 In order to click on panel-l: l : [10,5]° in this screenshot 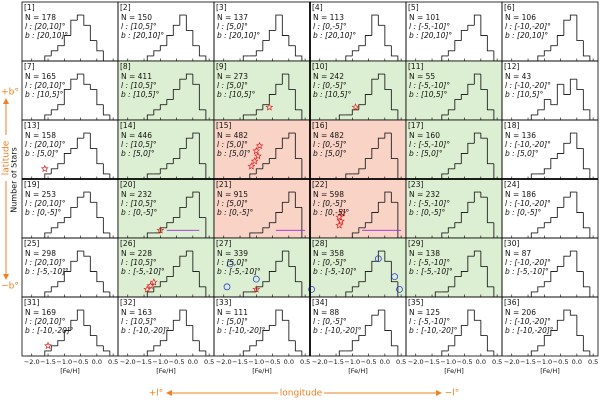, I will do `click(139, 321)`.